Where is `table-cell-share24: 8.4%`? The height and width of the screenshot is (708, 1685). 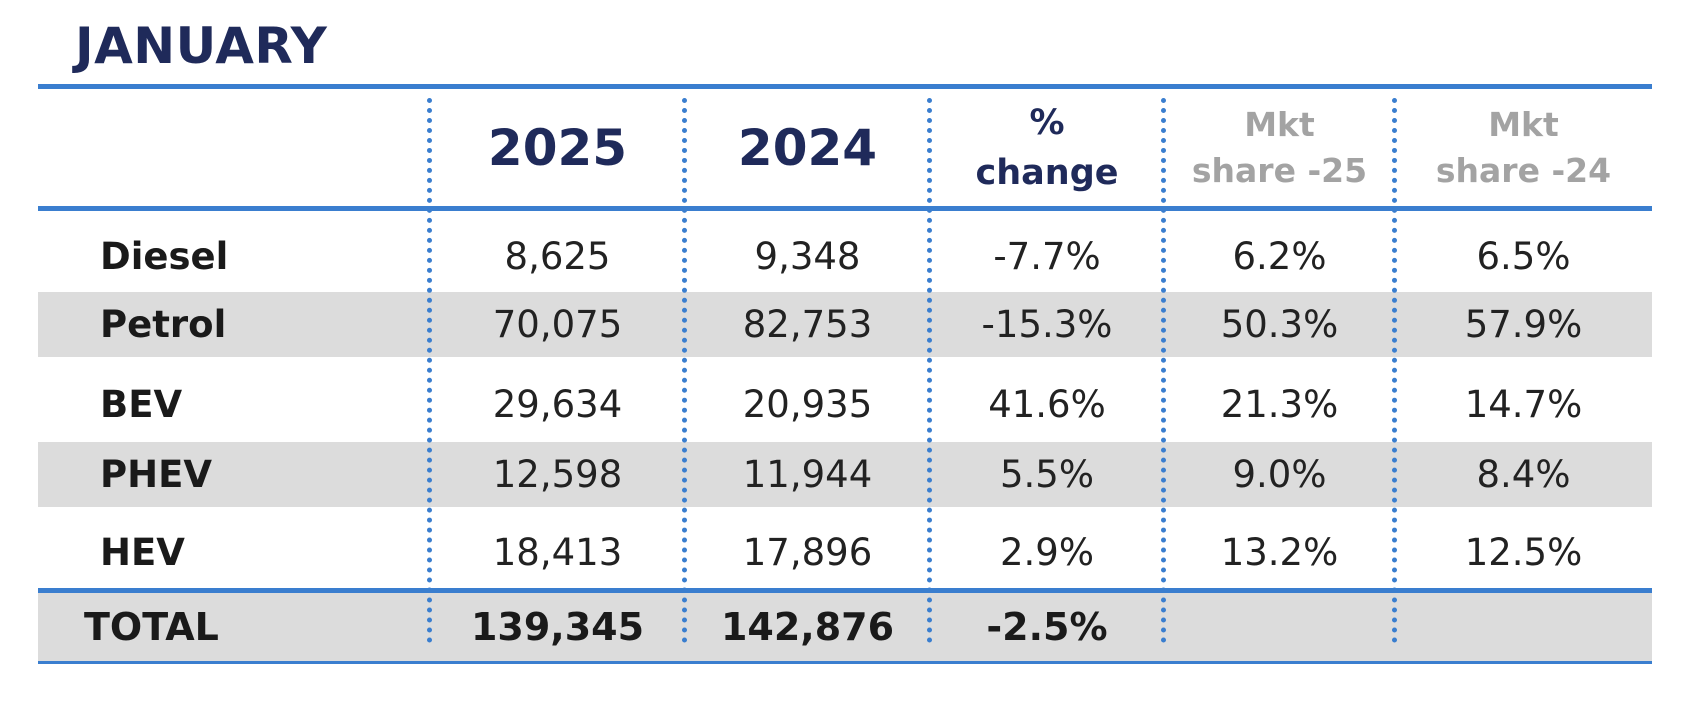
table-cell-share24: 8.4% is located at coordinates (1523, 474).